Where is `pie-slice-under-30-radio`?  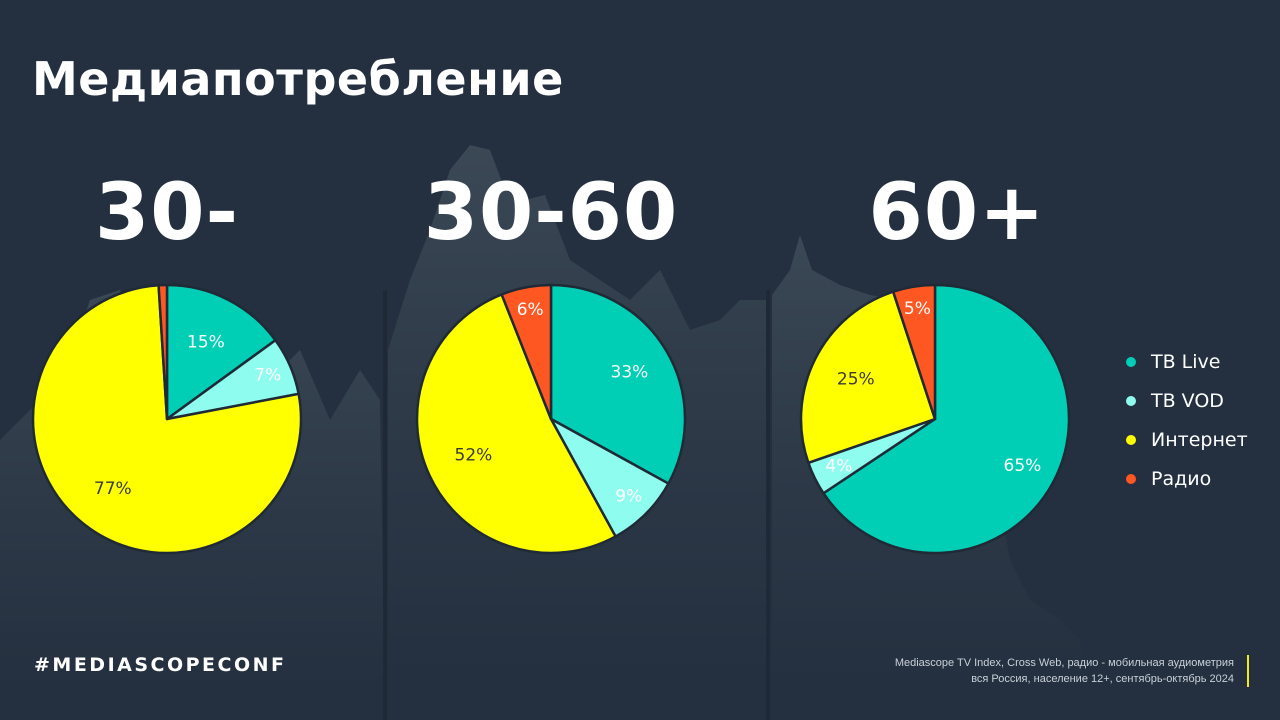
pie-slice-under-30-radio is located at coordinates (163, 352).